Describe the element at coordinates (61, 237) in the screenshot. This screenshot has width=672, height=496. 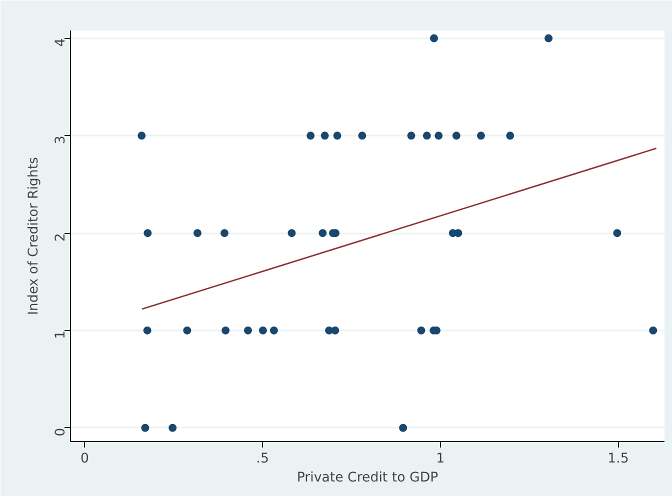
I see `y-tick-label: 2` at that location.